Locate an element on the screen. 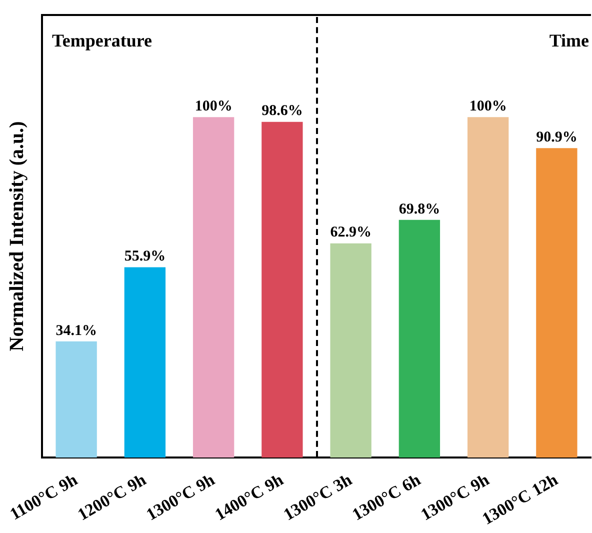 This screenshot has width=592, height=533. data-label: 98.6% is located at coordinates (282, 111).